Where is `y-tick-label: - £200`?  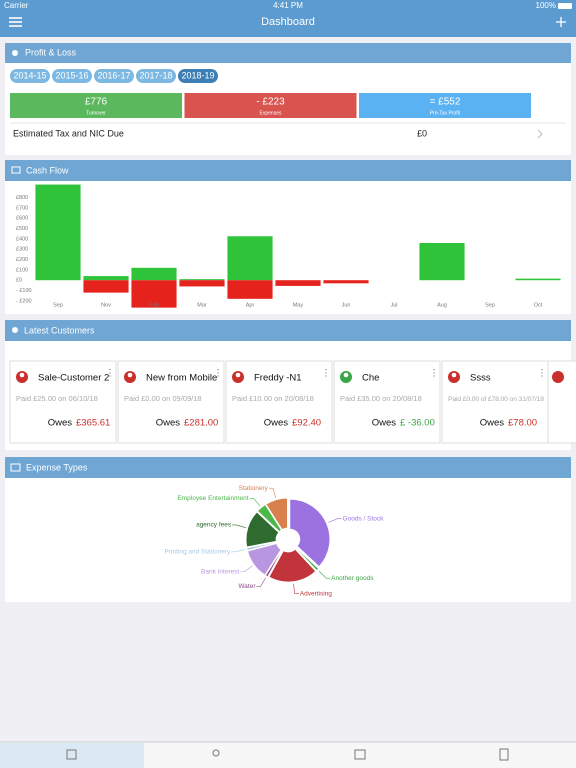 y-tick-label: - £200 is located at coordinates (24, 301).